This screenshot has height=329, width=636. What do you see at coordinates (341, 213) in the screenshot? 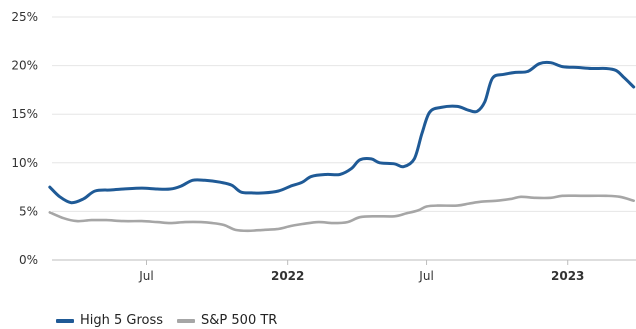
I see `series-line-s-p-500-tr` at bounding box center [341, 213].